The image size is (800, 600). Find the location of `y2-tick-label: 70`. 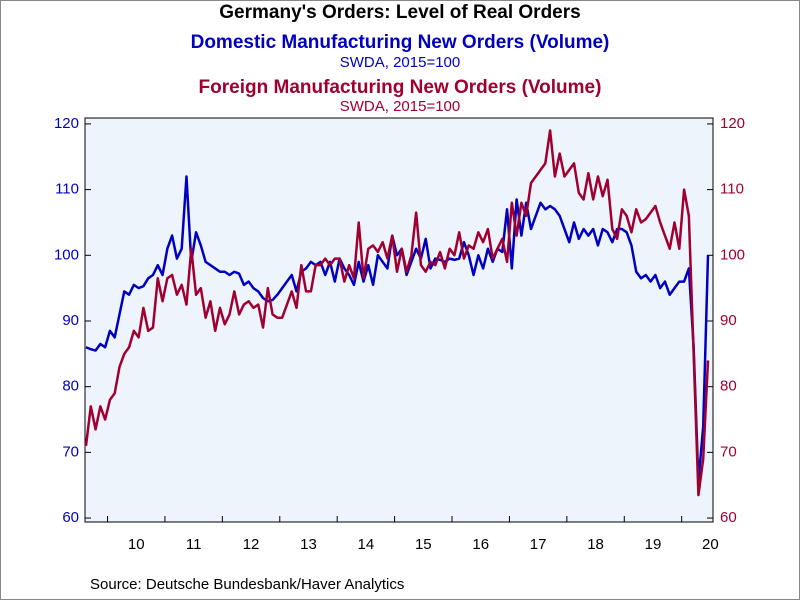

y2-tick-label: 70 is located at coordinates (728, 451).